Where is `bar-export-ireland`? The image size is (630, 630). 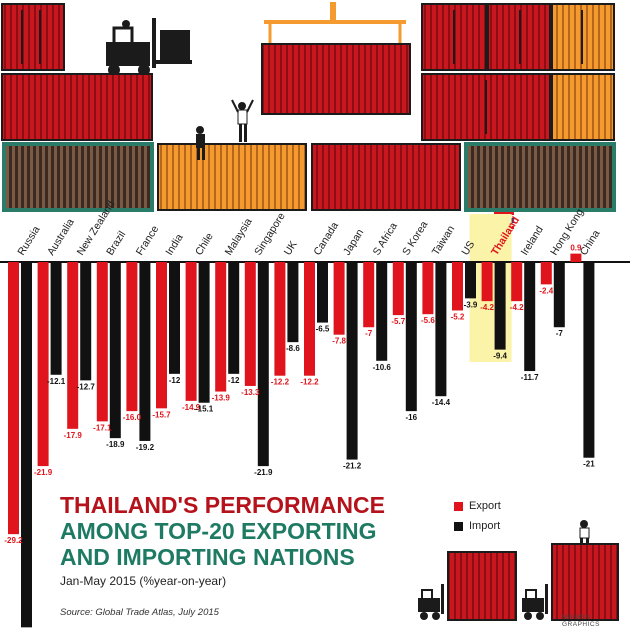
bar-export-ireland is located at coordinates (517, 282).